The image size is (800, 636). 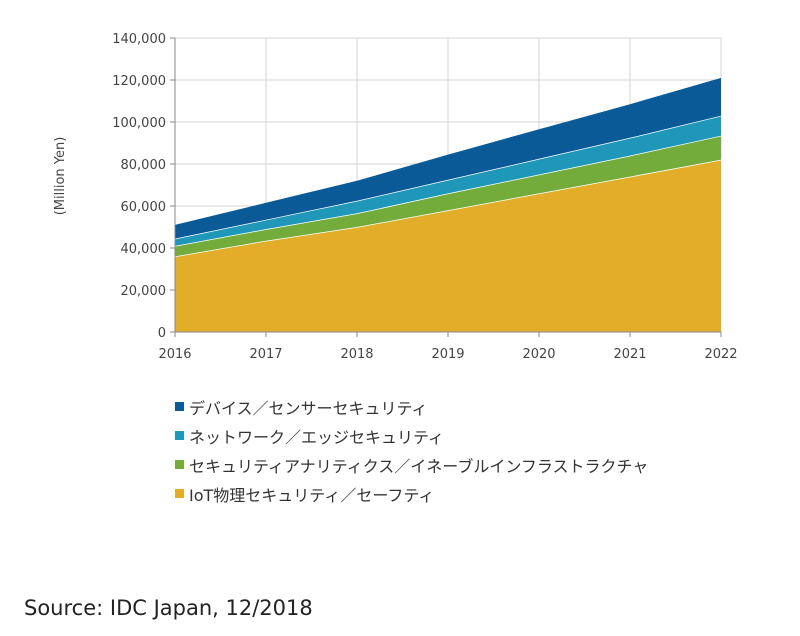 I want to click on legend-item-0: IoT物理セキュリティ／セーフティ, so click(x=411, y=493).